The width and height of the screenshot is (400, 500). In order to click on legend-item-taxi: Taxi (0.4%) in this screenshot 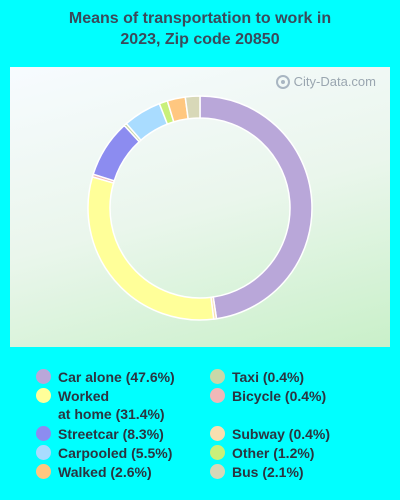, I will do `click(257, 377)`.